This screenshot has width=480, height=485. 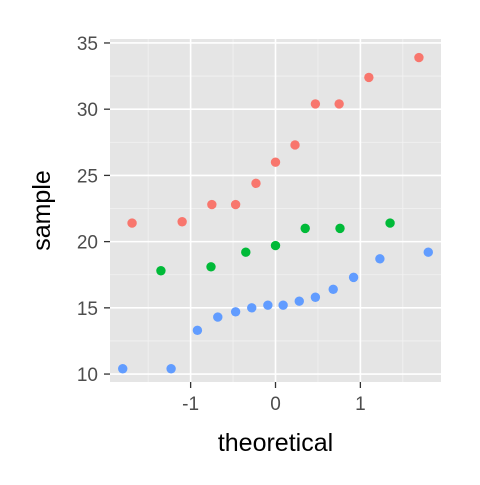 I want to click on y-tick-label: 10, so click(x=87, y=375).